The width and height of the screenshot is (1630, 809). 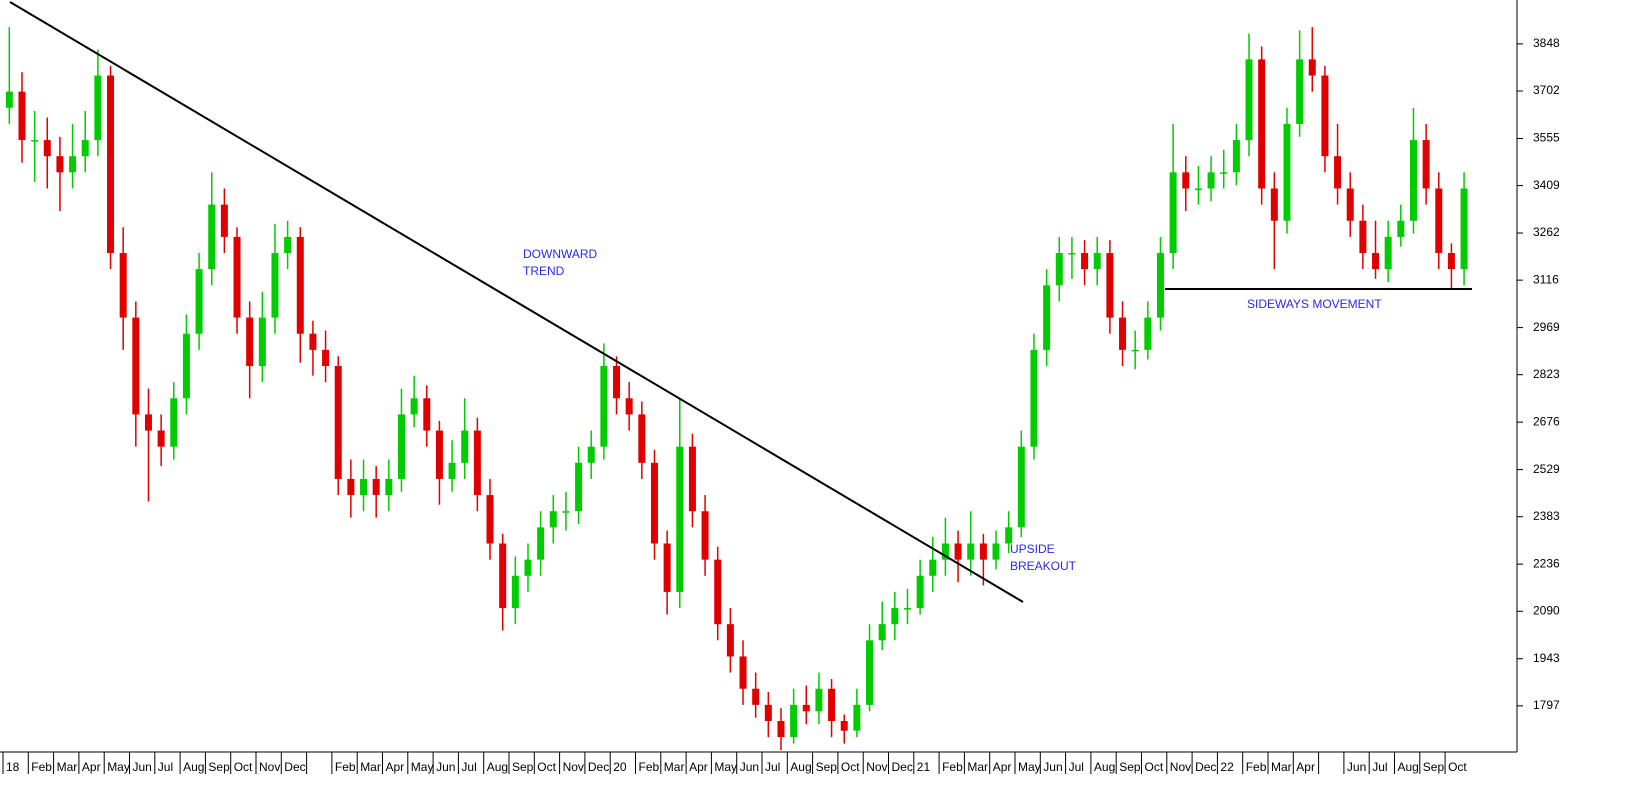 I want to click on annotation: BREAKOUT, so click(x=1043, y=566).